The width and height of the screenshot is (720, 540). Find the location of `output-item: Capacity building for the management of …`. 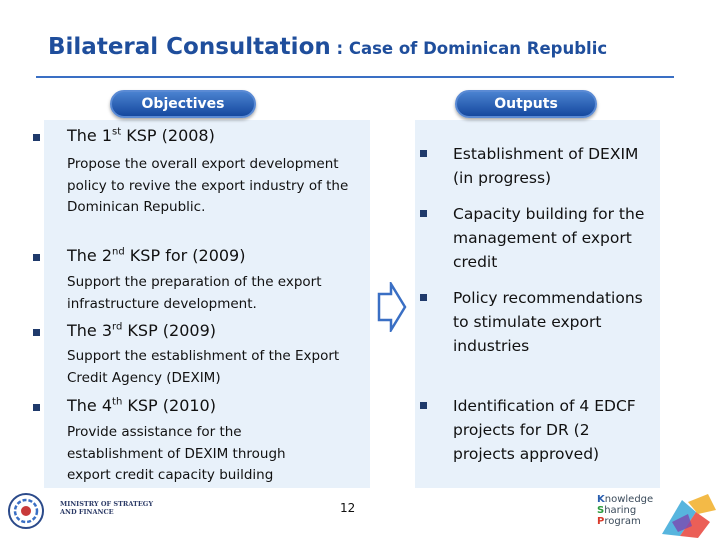

output-item: Capacity building for the management of … is located at coordinates (549, 238).